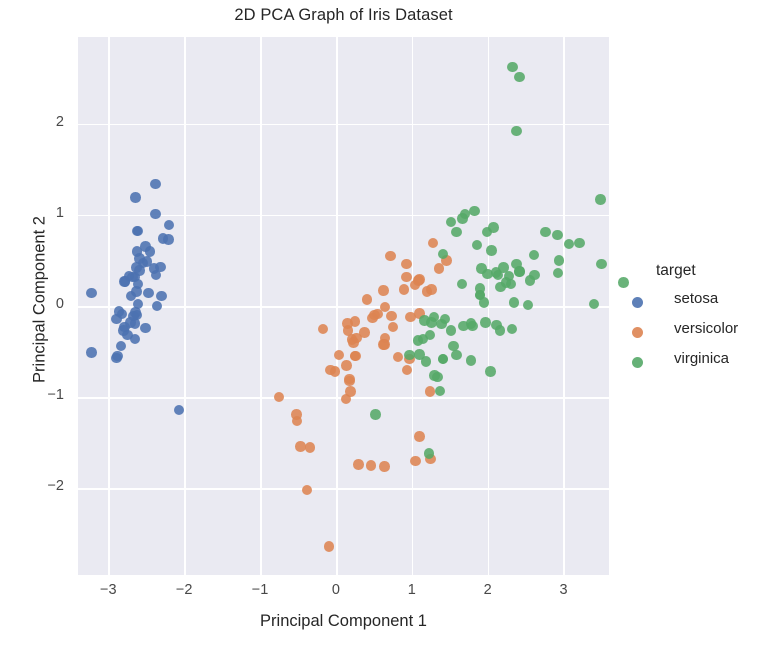 This screenshot has height=653, width=768. I want to click on y-tick-label: 0, so click(59, 304).